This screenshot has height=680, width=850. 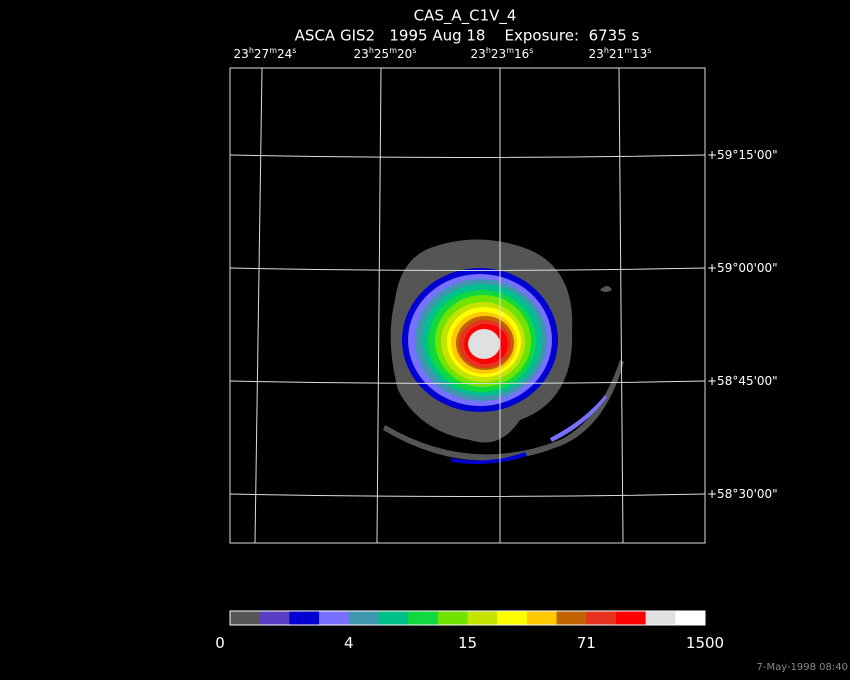 I want to click on colorbar-label: 4, so click(x=349, y=643).